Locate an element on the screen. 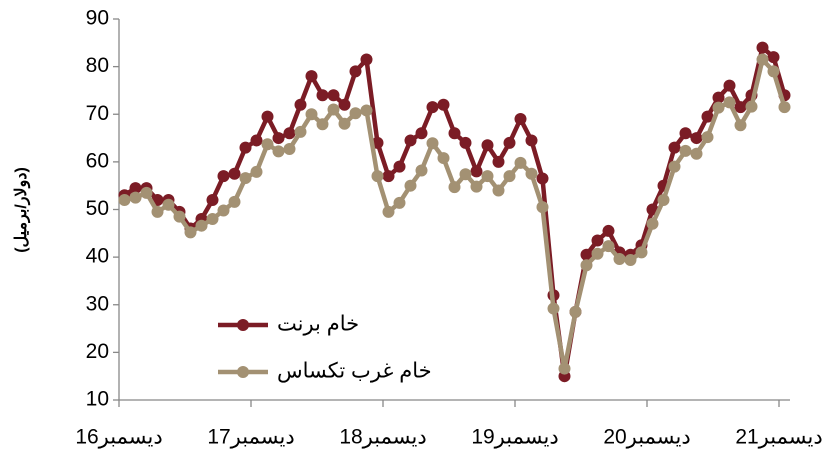  x-tick-label: ديسمبر21 is located at coordinates (778, 438).